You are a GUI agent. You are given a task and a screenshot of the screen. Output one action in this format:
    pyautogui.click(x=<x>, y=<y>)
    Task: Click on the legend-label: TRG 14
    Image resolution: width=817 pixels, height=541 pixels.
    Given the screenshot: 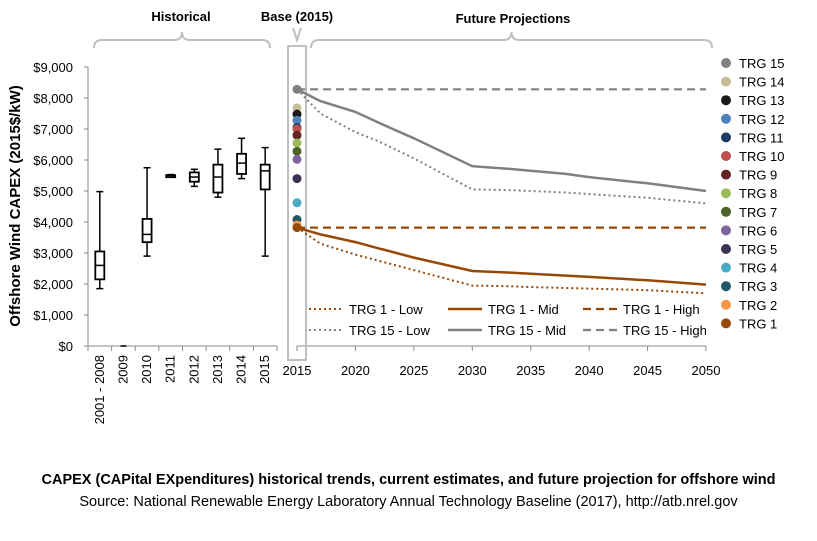 What is the action you would take?
    pyautogui.click(x=762, y=82)
    